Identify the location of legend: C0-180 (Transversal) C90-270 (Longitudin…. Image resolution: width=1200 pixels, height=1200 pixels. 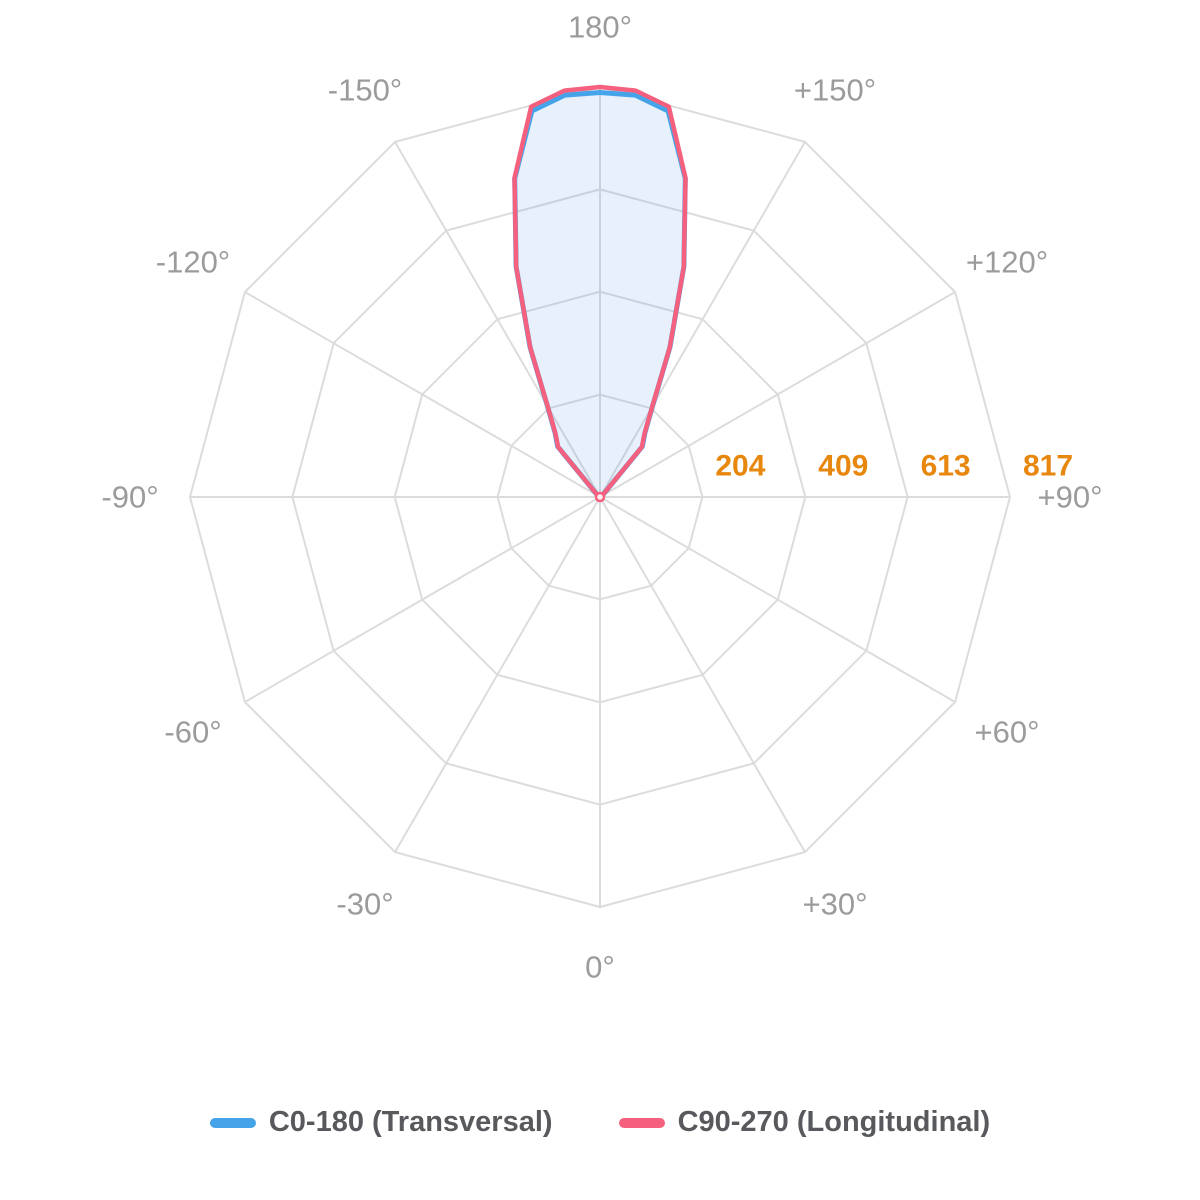
(600, 1122).